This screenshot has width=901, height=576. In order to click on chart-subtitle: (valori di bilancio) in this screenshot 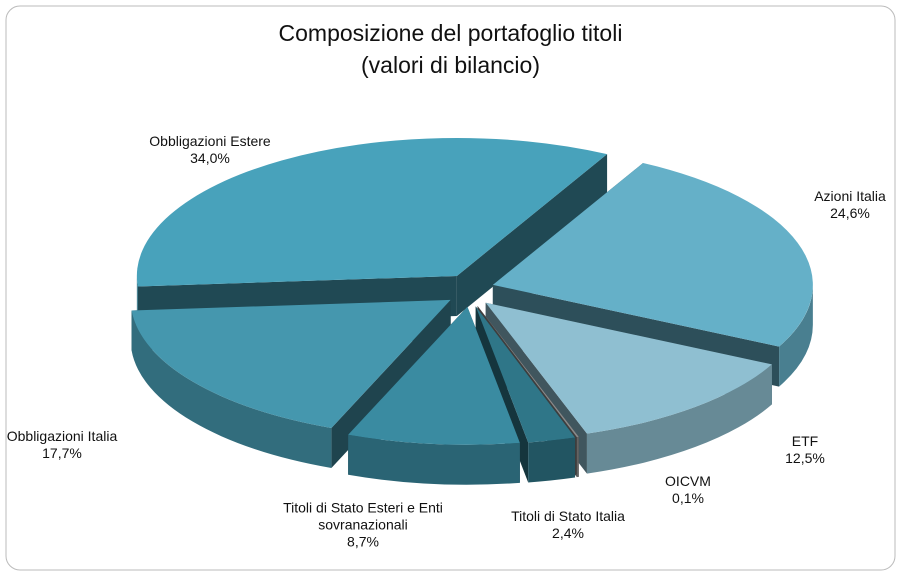, I will do `click(450, 65)`.